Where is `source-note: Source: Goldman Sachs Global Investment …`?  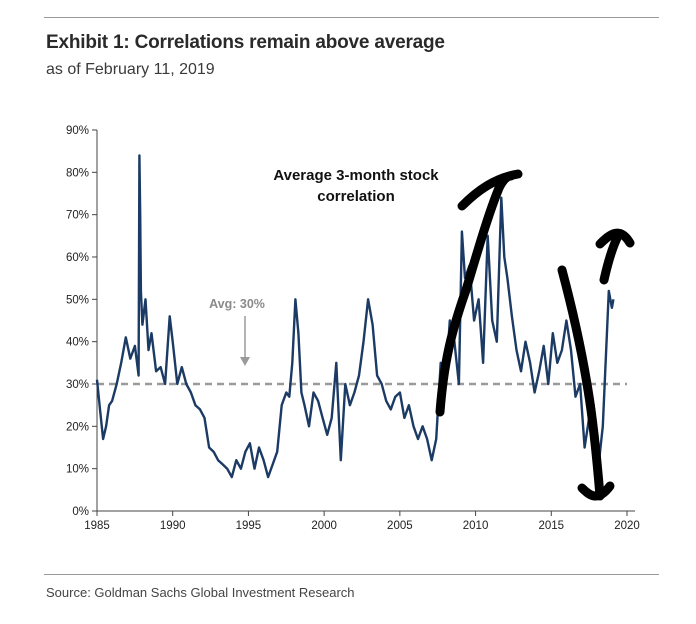
source-note: Source: Goldman Sachs Global Investment … is located at coordinates (200, 592).